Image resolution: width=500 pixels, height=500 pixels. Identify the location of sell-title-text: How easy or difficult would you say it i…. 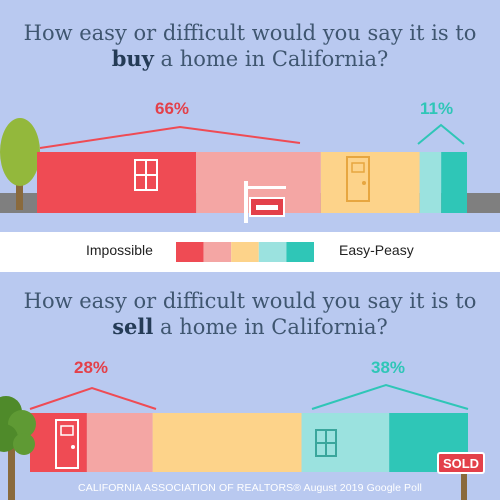
(250, 301).